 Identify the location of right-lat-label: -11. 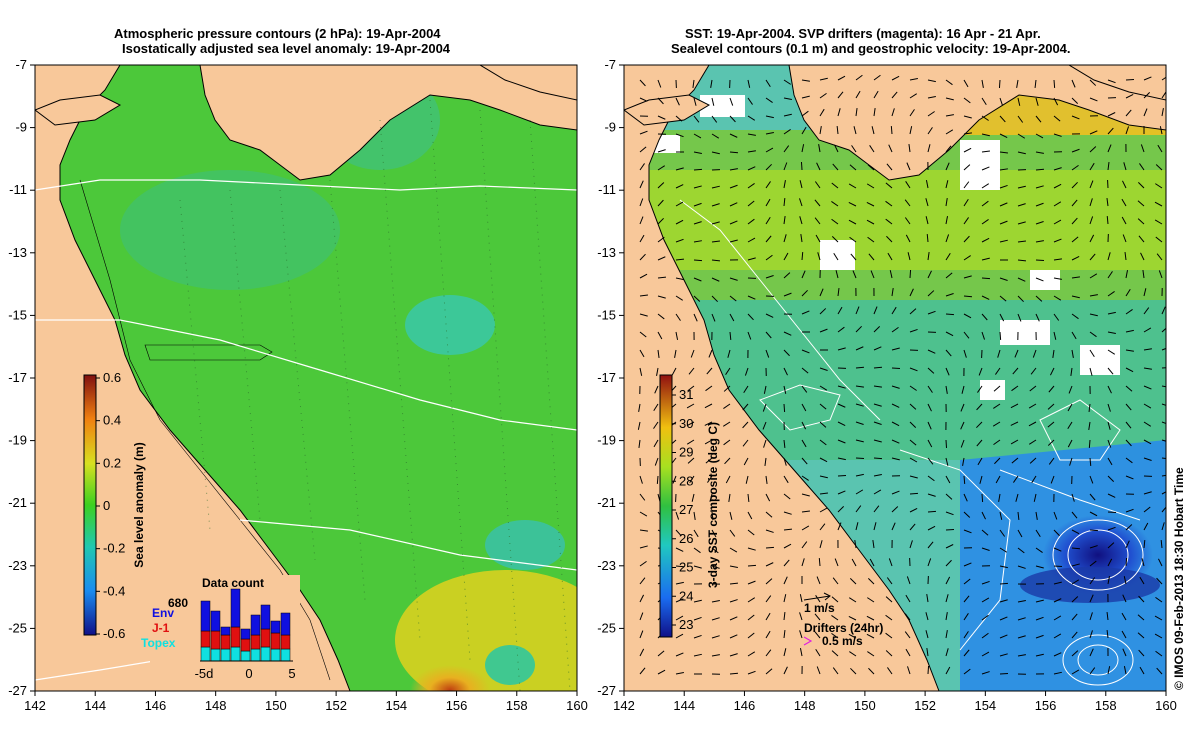
(607, 189).